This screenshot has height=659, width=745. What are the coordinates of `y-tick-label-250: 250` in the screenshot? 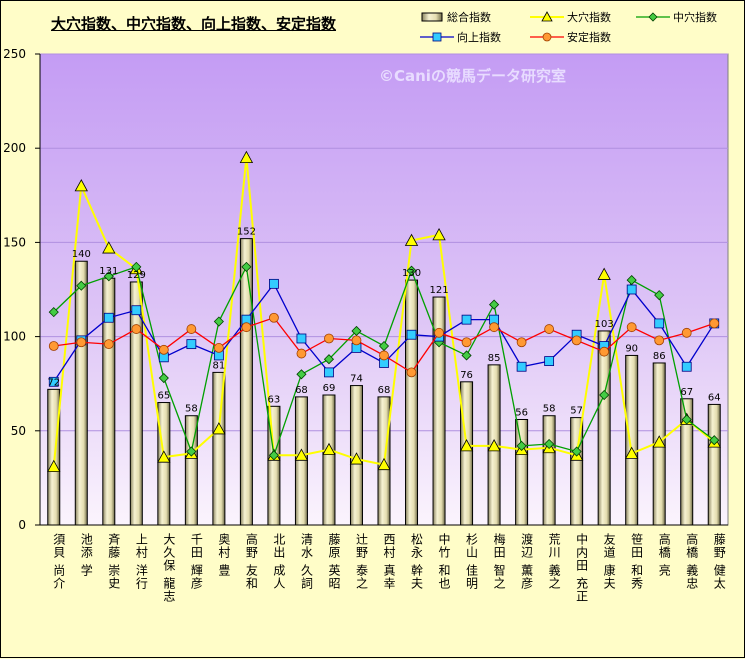 It's located at (14, 54).